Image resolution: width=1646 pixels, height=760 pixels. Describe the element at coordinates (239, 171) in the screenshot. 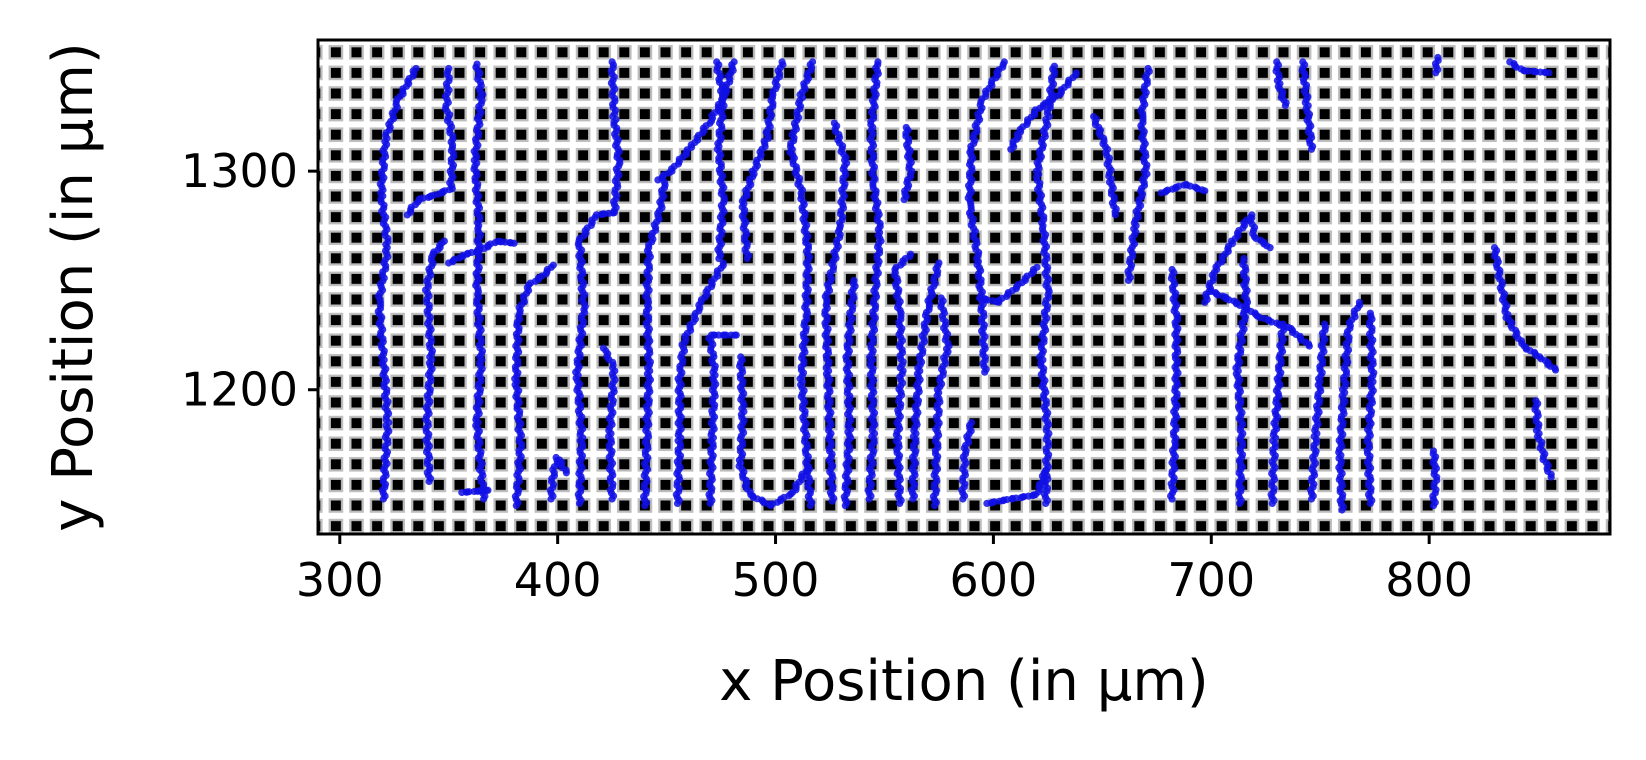

I see `y-tick-label: 1300` at that location.